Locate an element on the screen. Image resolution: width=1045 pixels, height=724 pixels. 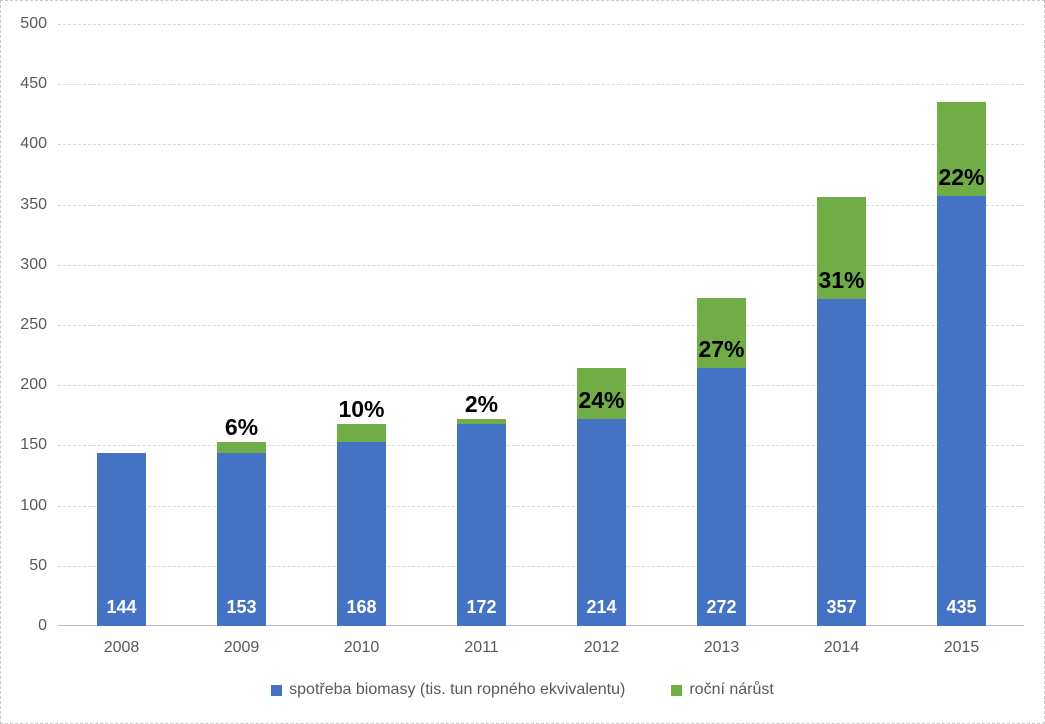
y-tick-label: 50 is located at coordinates (38, 565).